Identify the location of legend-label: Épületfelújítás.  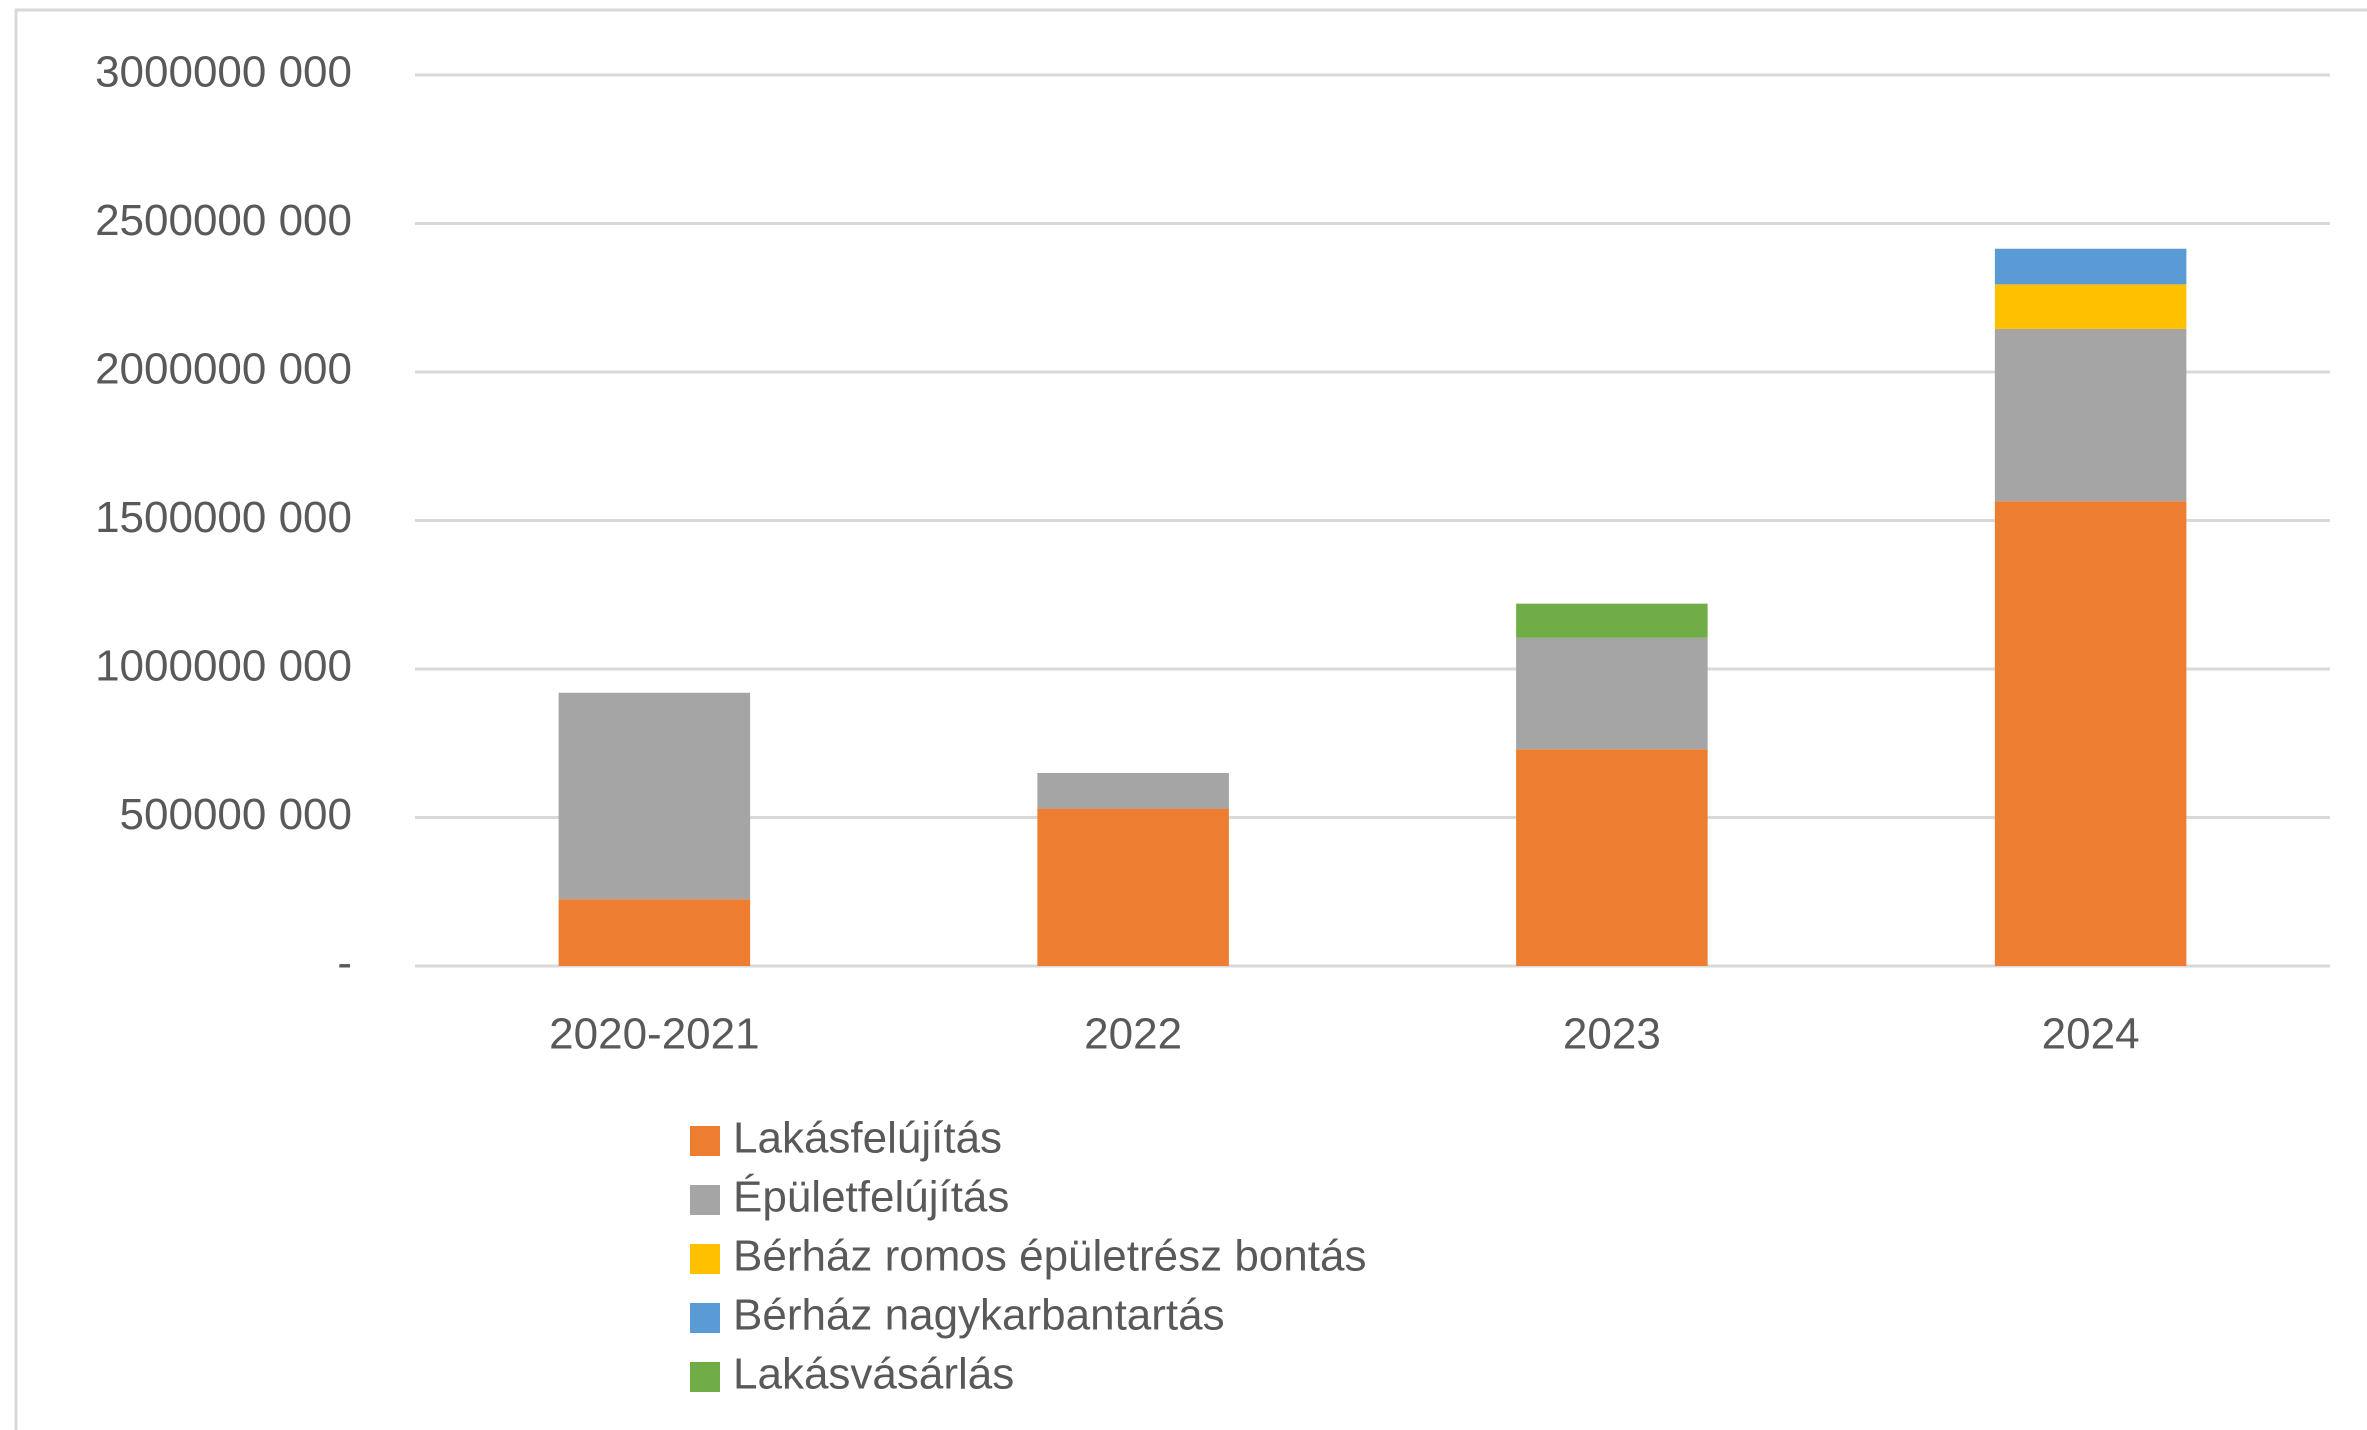
(871, 1197).